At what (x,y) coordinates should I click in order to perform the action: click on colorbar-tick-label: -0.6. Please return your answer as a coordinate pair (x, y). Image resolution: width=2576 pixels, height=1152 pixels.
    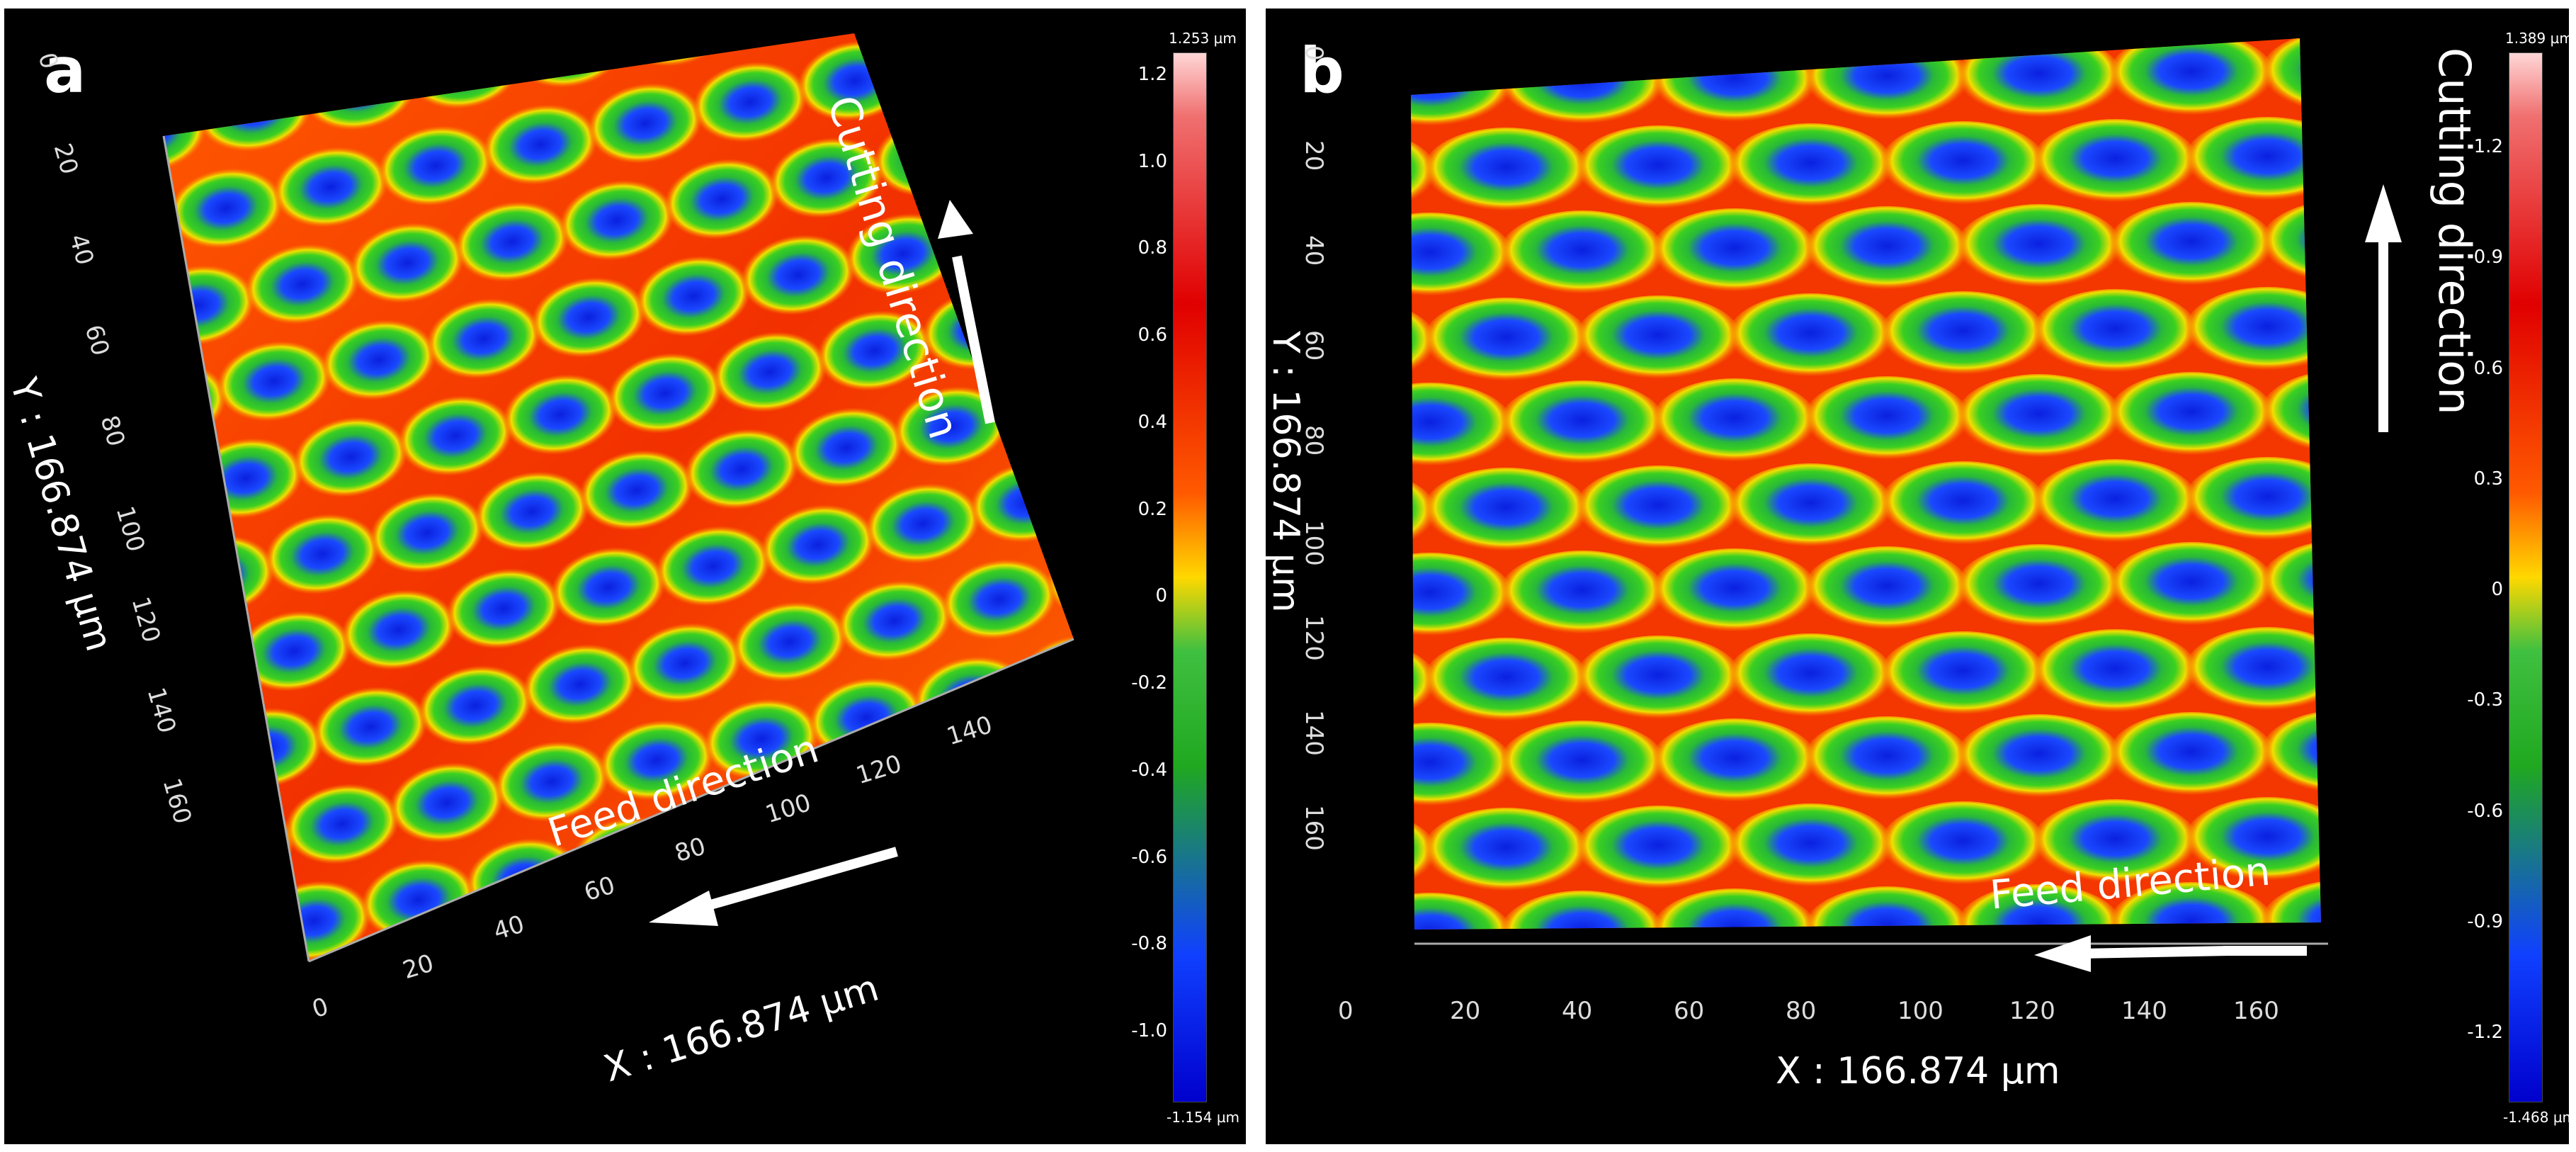
    Looking at the image, I should click on (2485, 811).